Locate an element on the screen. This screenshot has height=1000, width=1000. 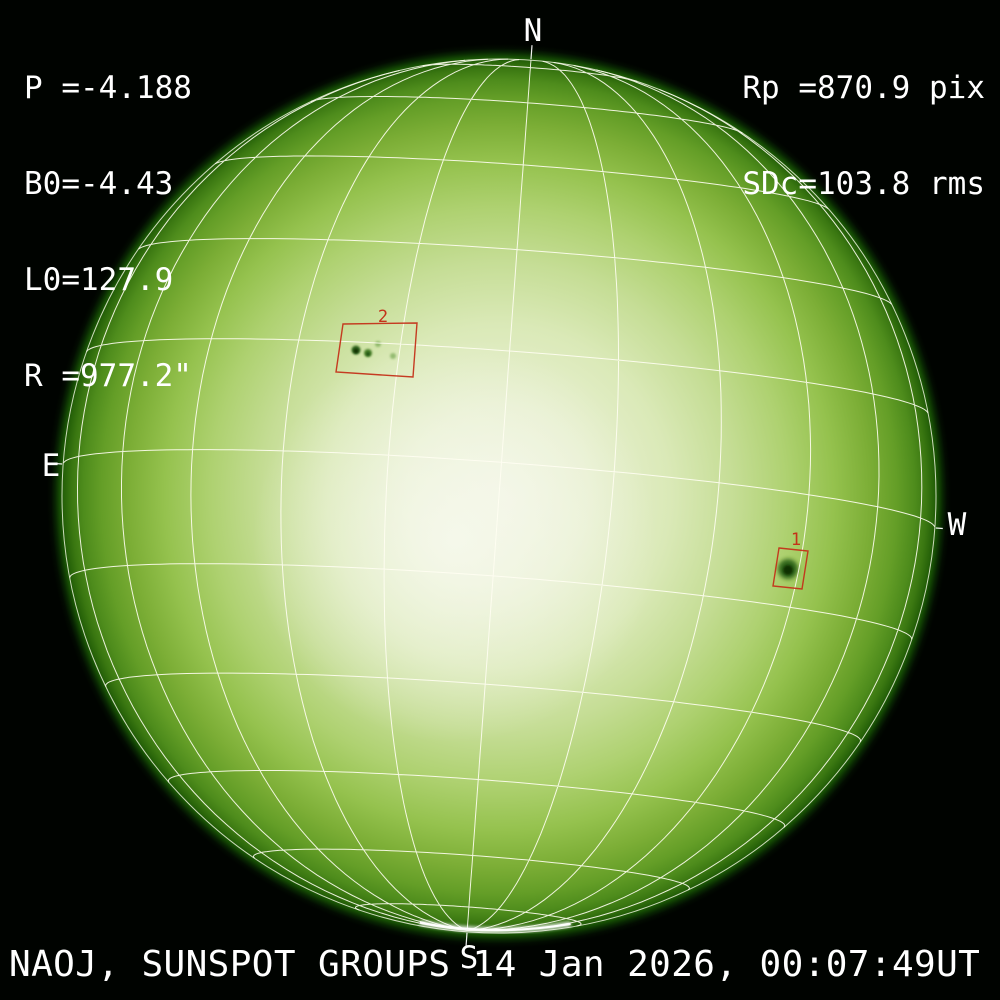
l0-line: L0=127.9 is located at coordinates (99, 280).